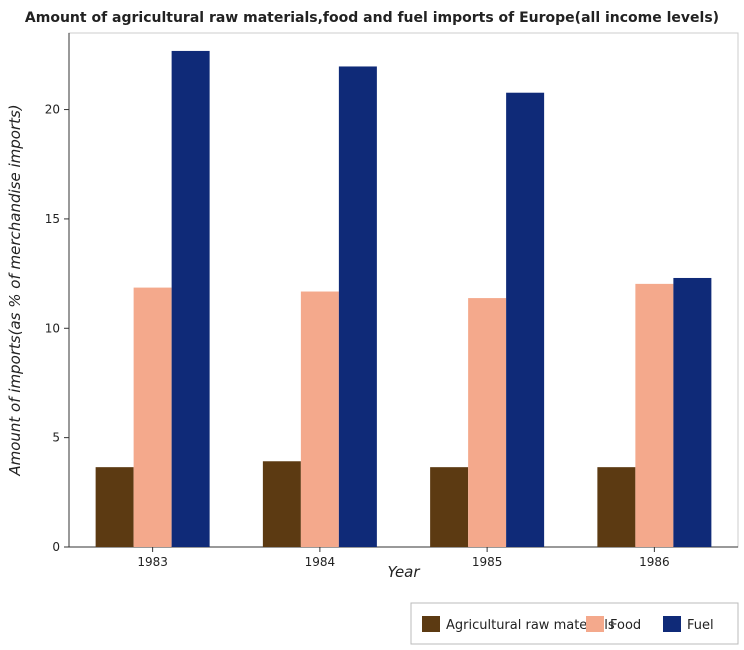  What do you see at coordinates (530, 625) in the screenshot?
I see `legend-label: Agricultural raw materials` at bounding box center [530, 625].